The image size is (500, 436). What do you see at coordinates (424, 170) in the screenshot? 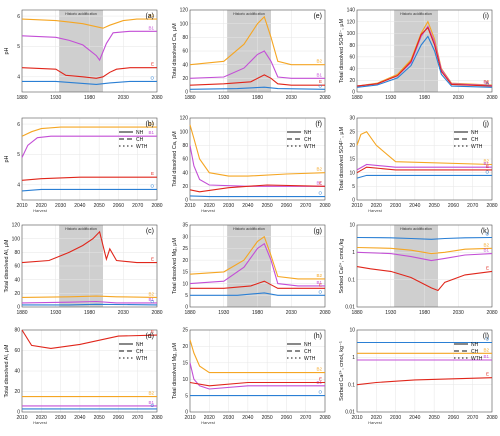
I see `series-line-E` at bounding box center [424, 170].